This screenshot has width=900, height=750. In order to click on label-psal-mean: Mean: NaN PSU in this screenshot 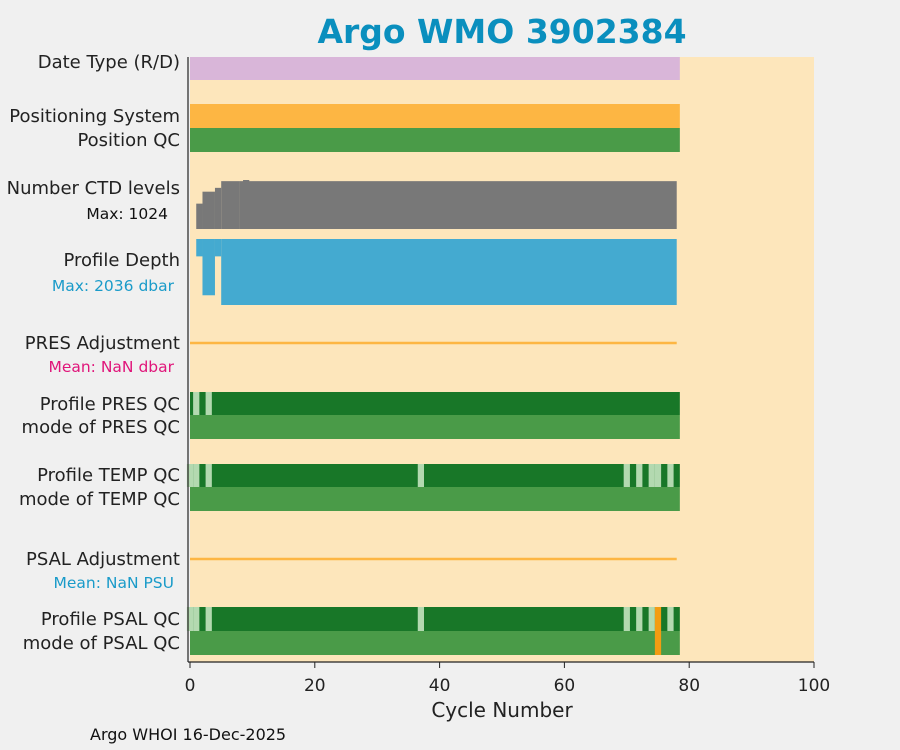, I will do `click(113, 583)`.